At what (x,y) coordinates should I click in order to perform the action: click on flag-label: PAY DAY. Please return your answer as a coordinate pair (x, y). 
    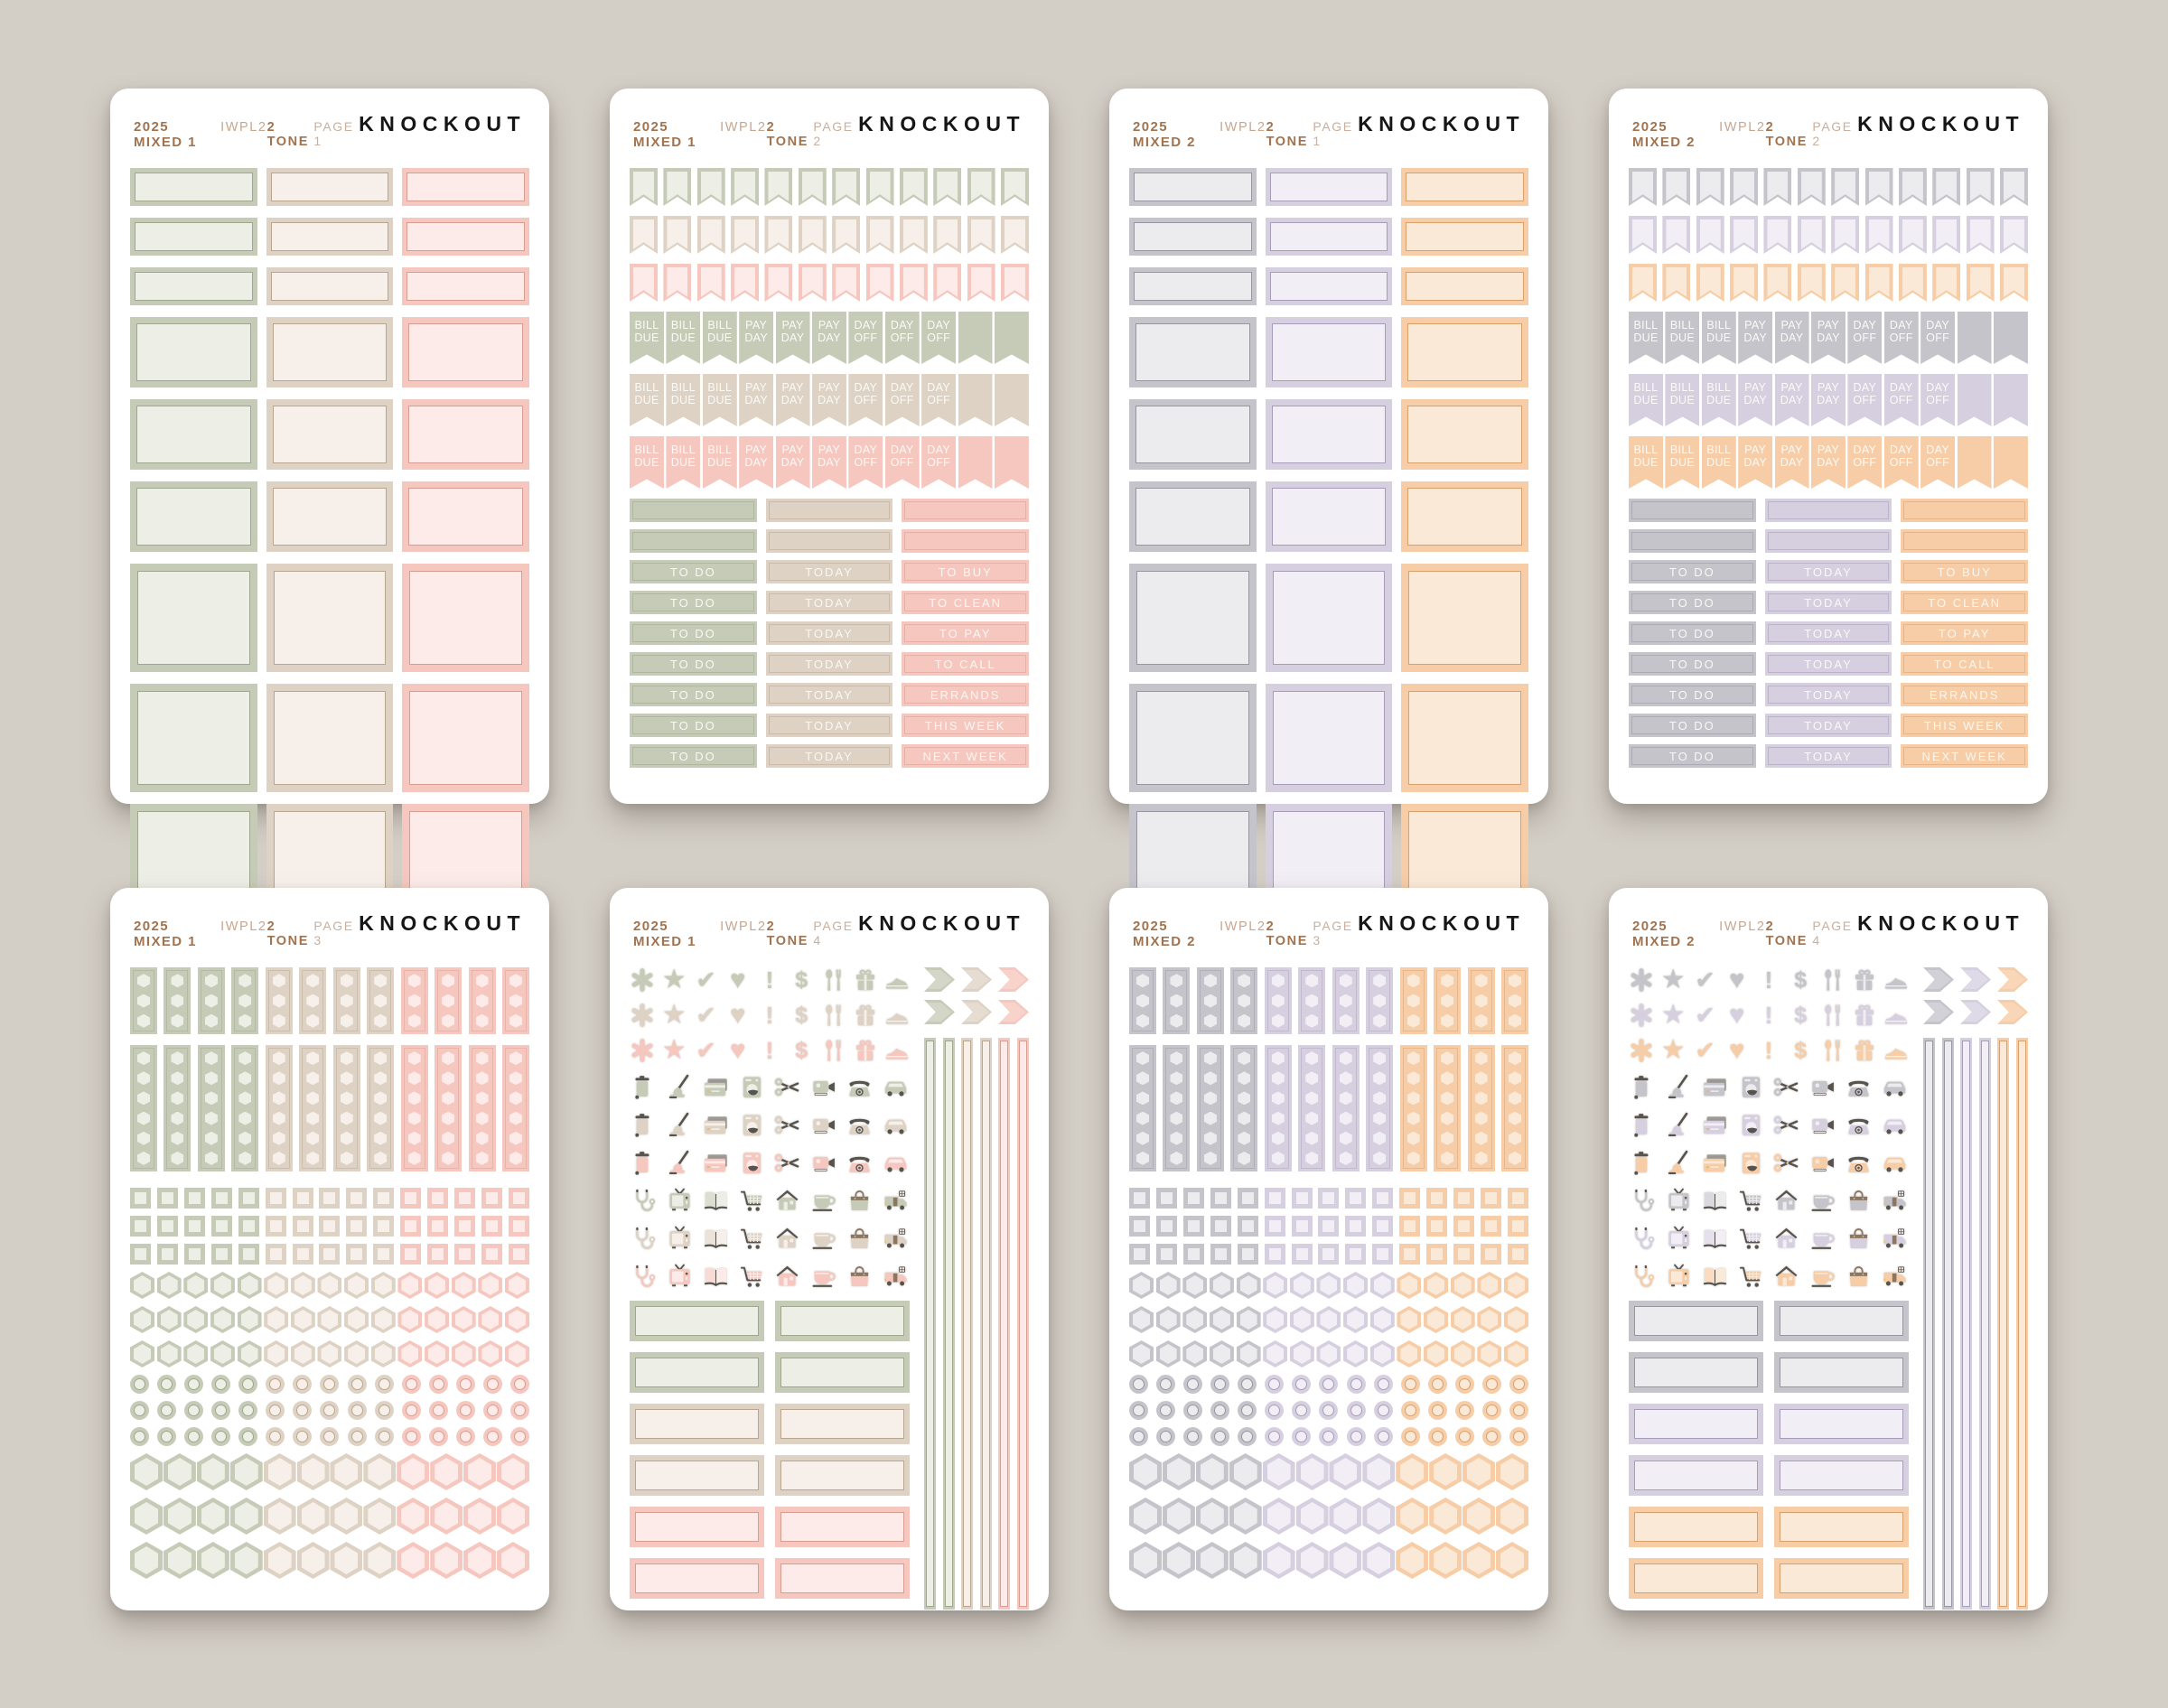
    Looking at the image, I should click on (1756, 456).